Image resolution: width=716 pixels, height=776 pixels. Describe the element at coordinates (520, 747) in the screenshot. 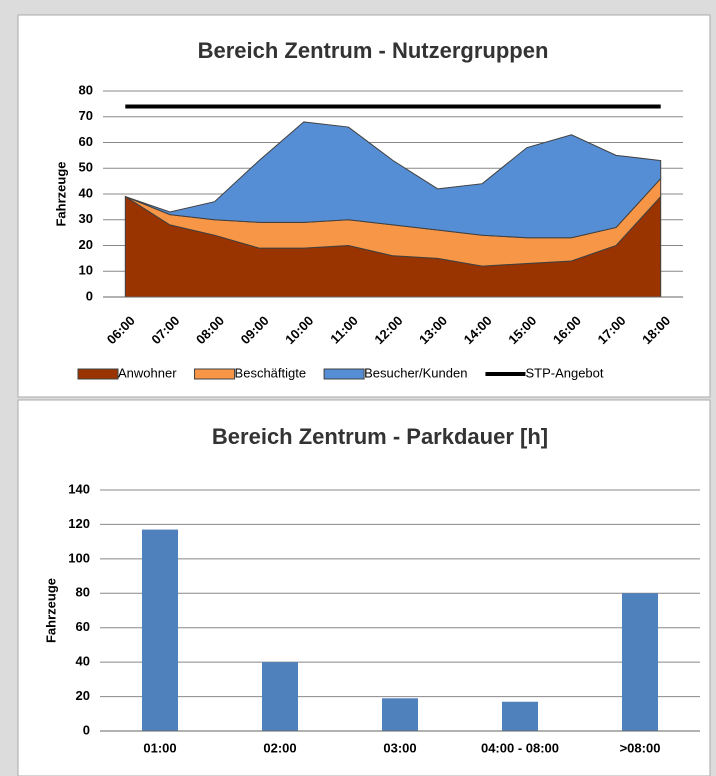

I see `x-tick-label: 04:00 - 08:00` at that location.